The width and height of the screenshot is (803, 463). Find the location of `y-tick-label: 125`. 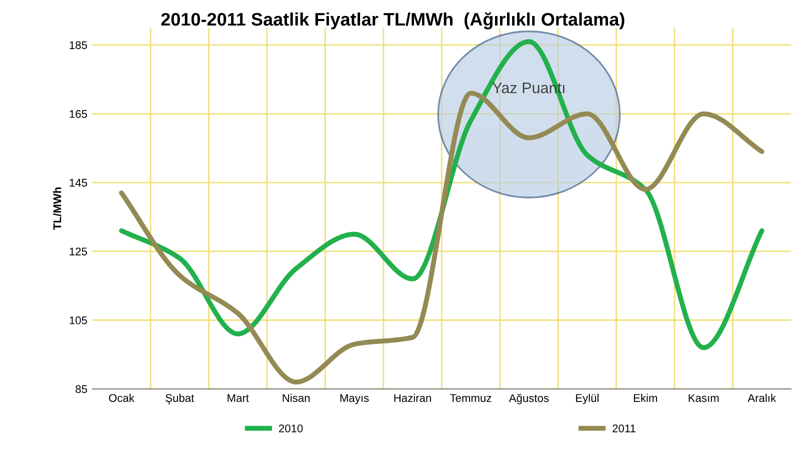

y-tick-label: 125 is located at coordinates (79, 252).